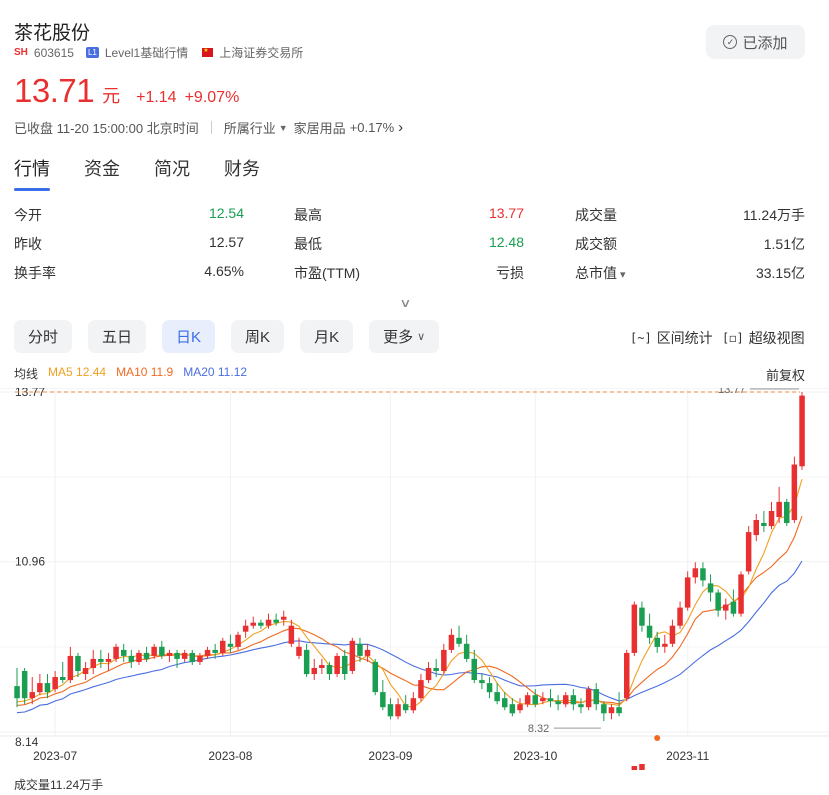 The image size is (829, 795). I want to click on high-marker-label: 13.77, so click(732, 392).